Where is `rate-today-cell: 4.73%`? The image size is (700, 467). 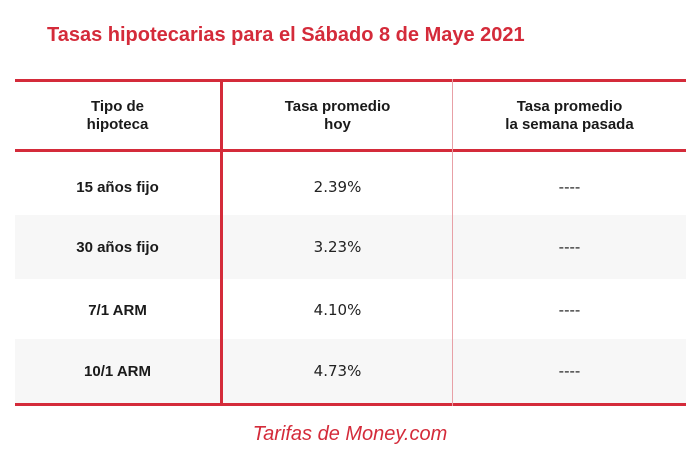
rate-today-cell: 4.73% is located at coordinates (337, 371).